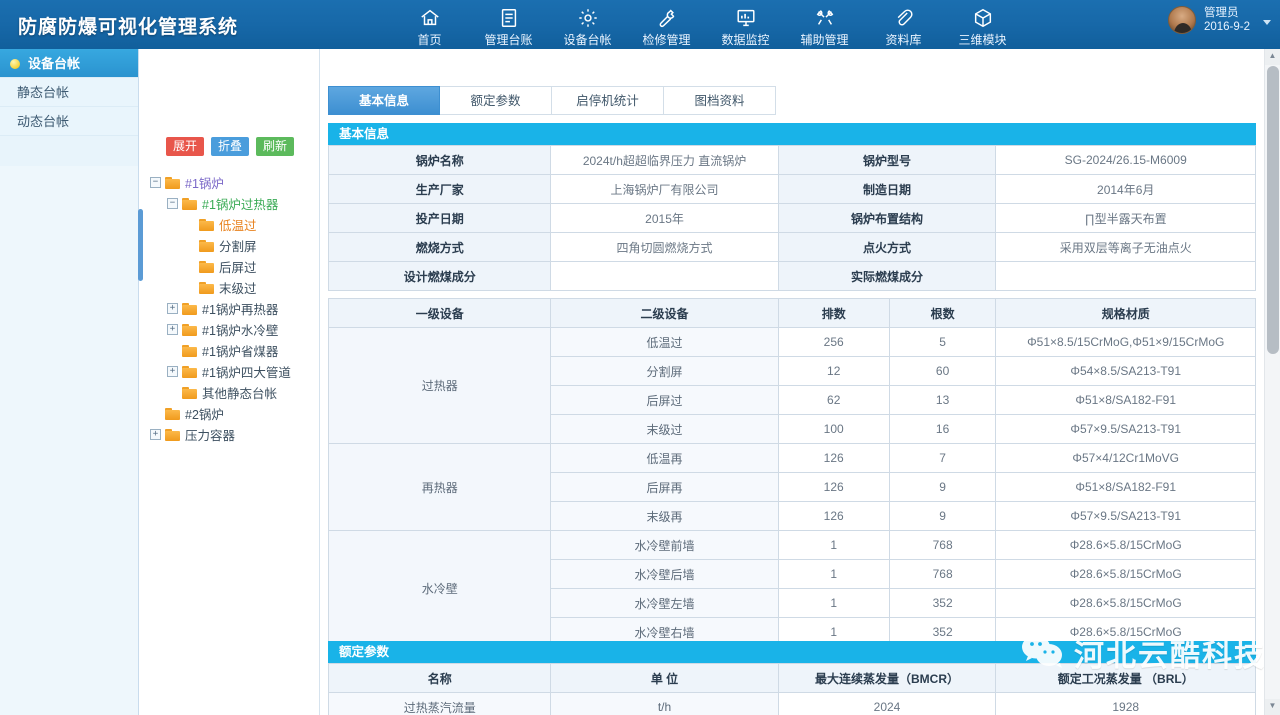 Image resolution: width=1280 pixels, height=715 pixels. Describe the element at coordinates (384, 100) in the screenshot. I see `tab-basic-info: 基本信息` at that location.